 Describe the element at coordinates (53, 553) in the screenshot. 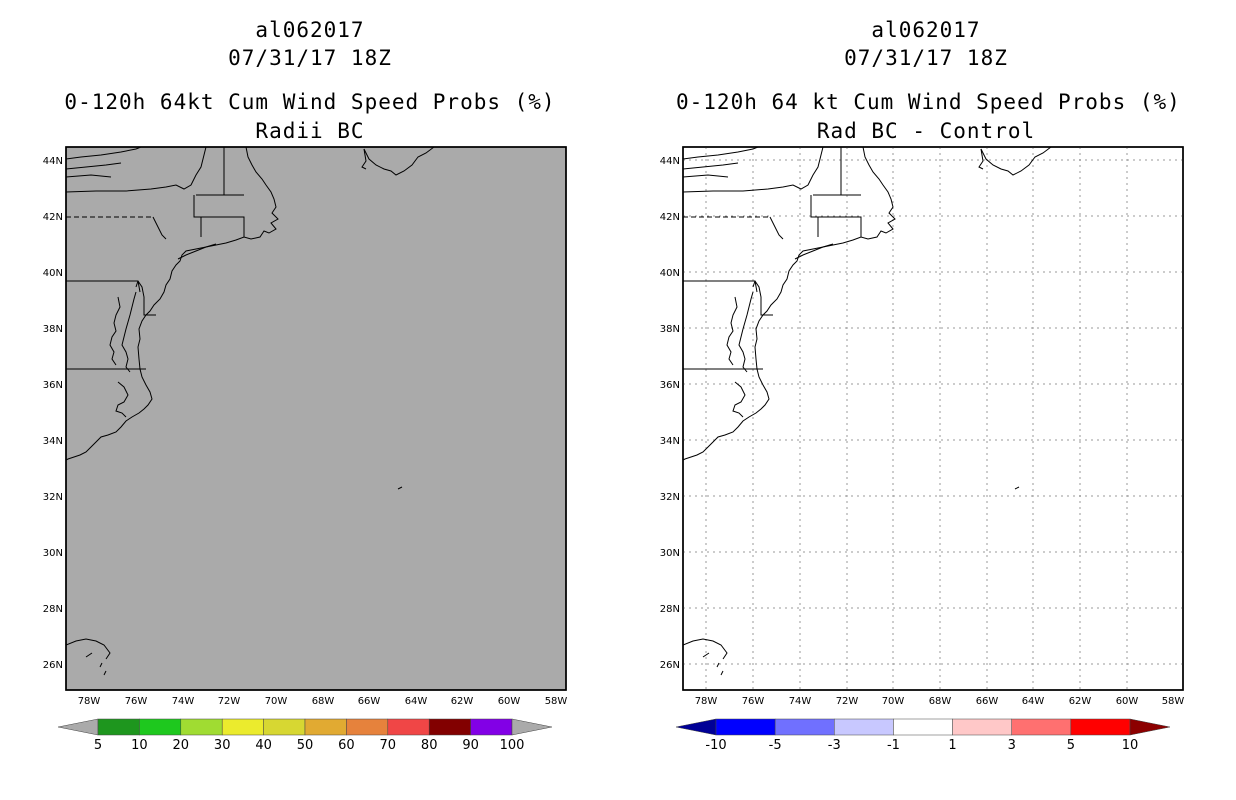

I see `left-lat-label: 30N` at that location.